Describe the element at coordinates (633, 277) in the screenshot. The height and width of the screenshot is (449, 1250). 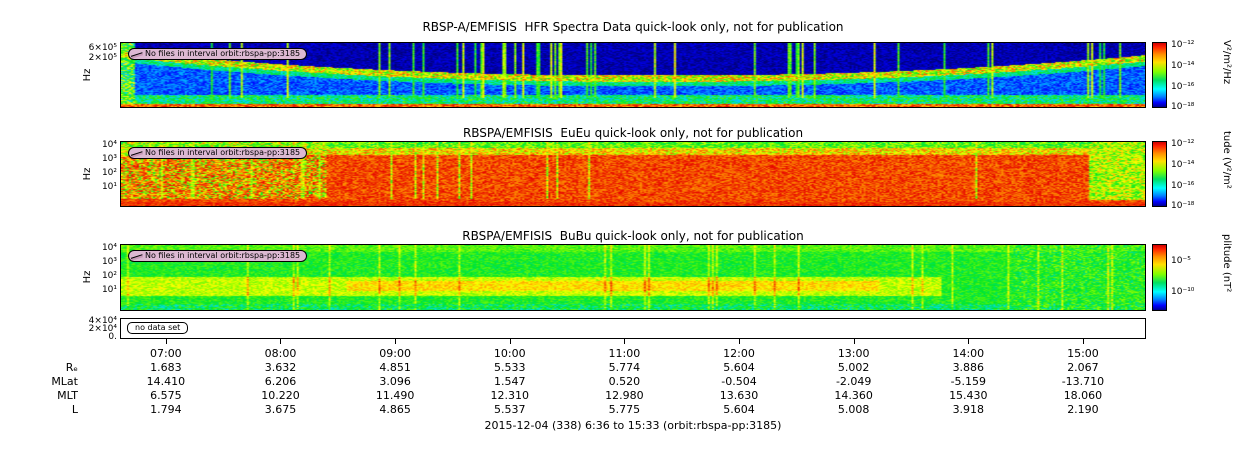
I see `panel3-plot-area: No files in interval orbit:rbspa-pp:3185` at that location.